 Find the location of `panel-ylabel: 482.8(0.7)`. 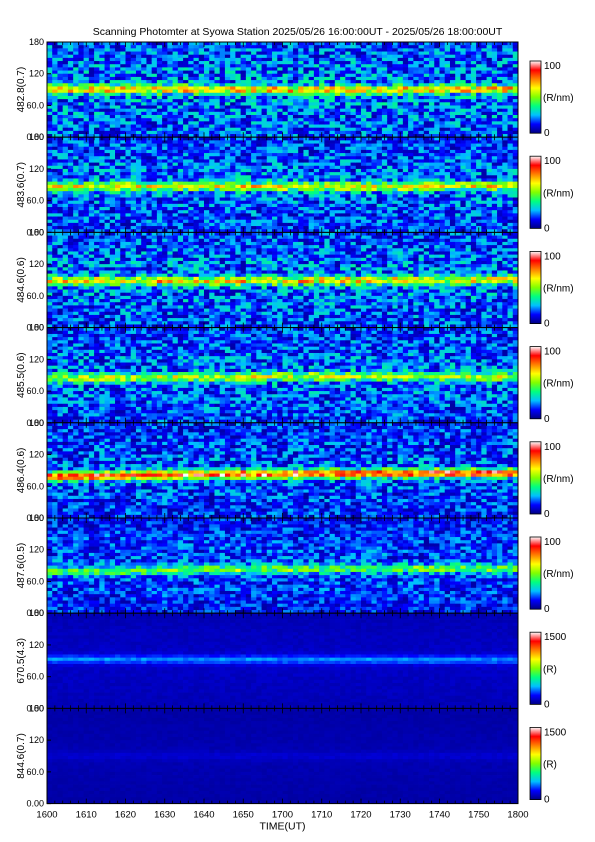

panel-ylabel: 482.8(0.7) is located at coordinates (21, 90).